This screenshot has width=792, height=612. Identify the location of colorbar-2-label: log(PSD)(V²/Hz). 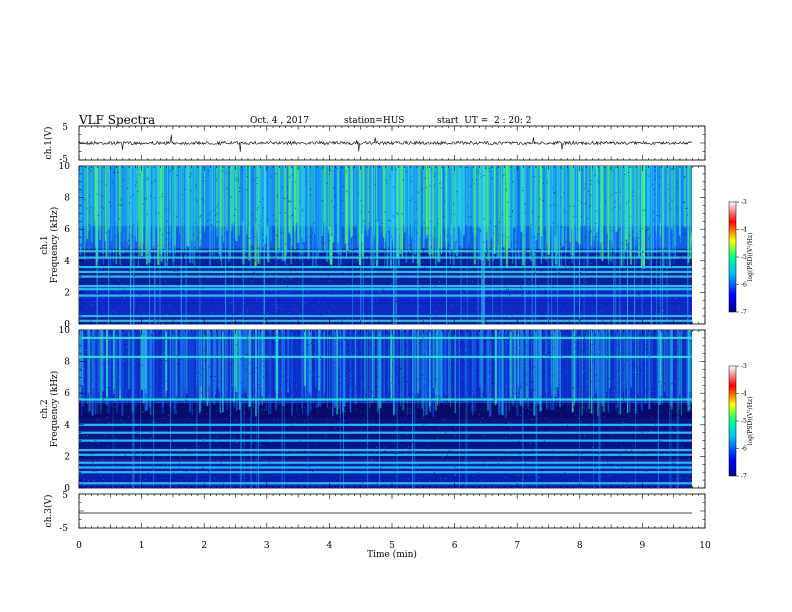
(750, 421).